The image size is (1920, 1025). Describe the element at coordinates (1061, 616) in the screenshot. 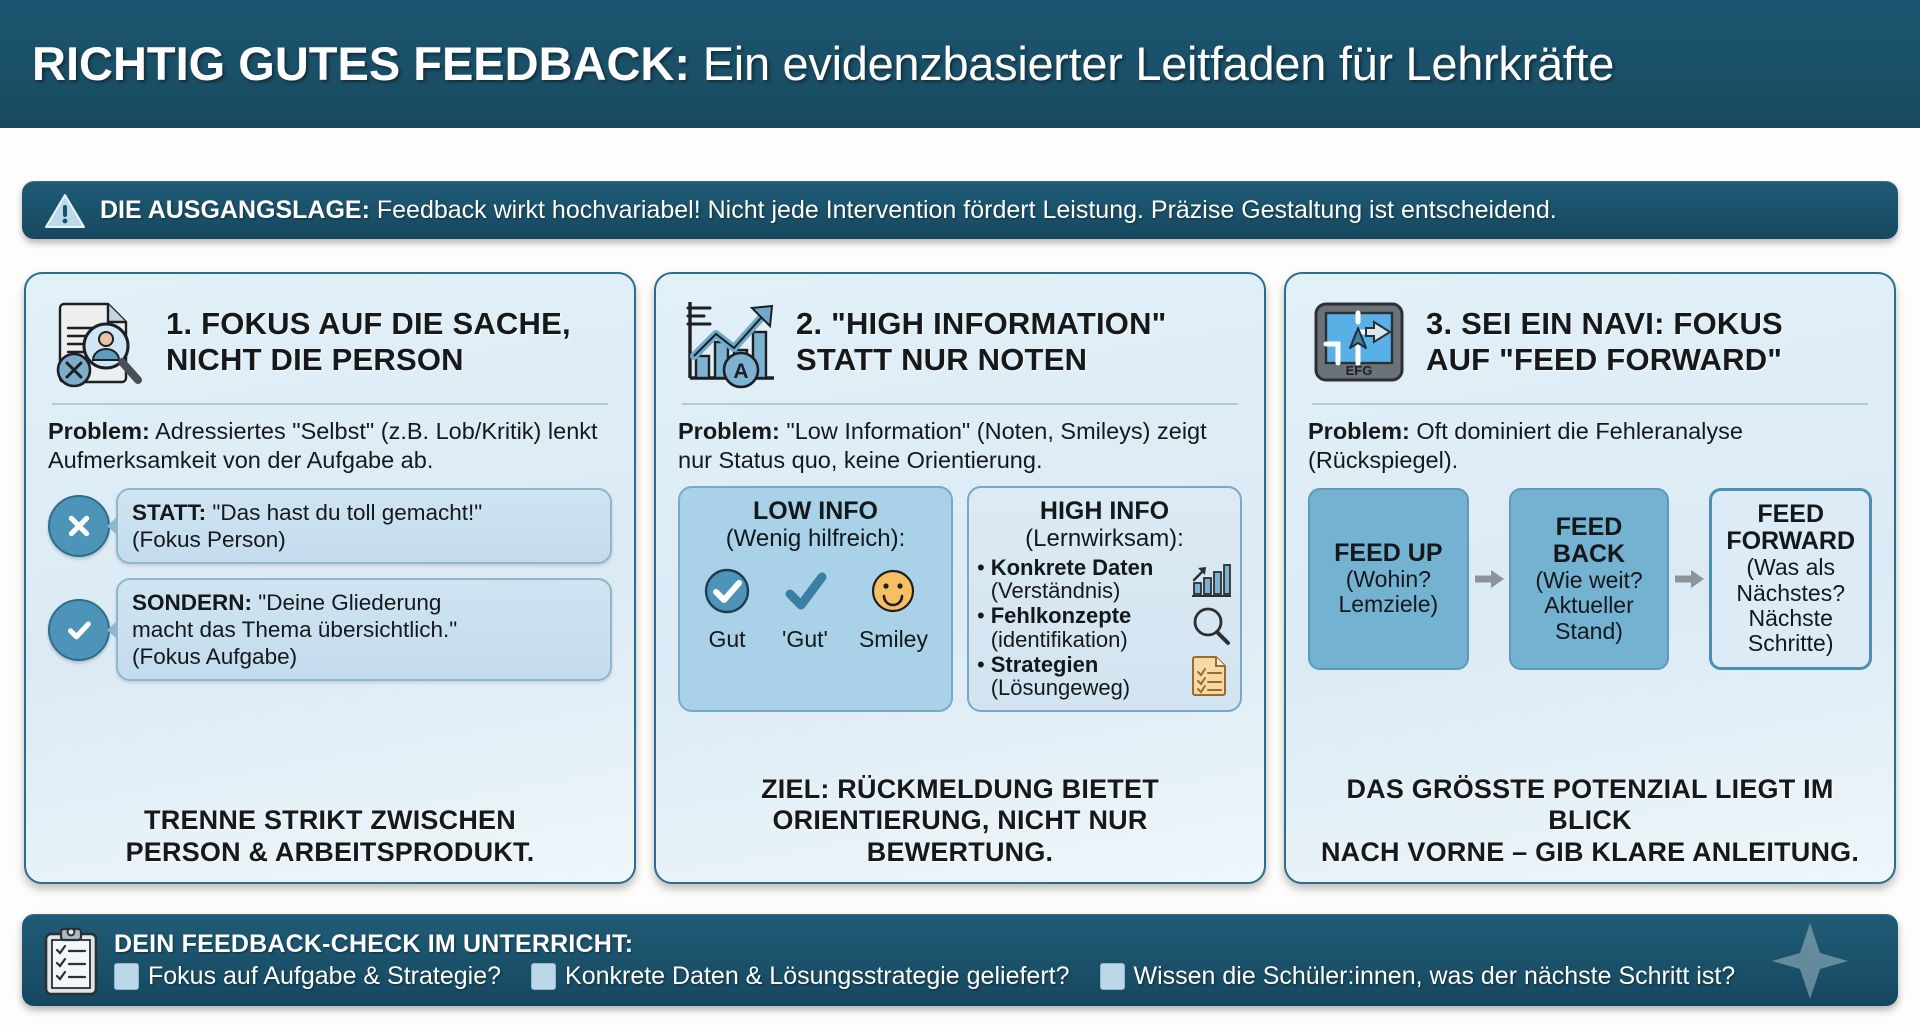

I see `high-item-fehlkonzepte-strong: Fehlkonzepte` at that location.